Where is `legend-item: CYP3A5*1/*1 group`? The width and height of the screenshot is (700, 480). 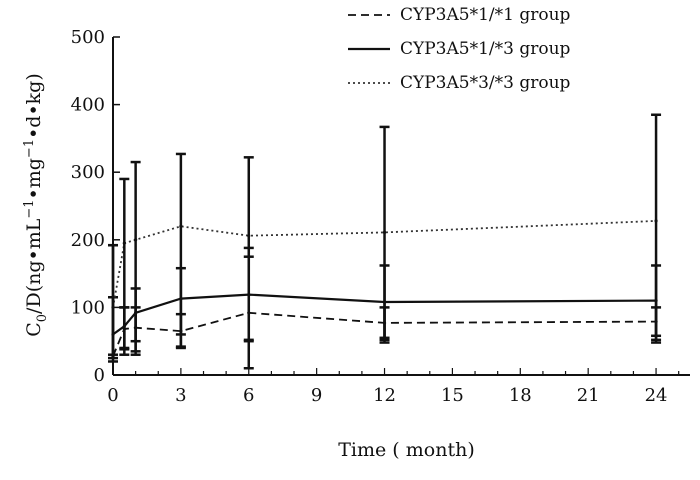
legend-item: CYP3A5*1/*1 group is located at coordinates (459, 15).